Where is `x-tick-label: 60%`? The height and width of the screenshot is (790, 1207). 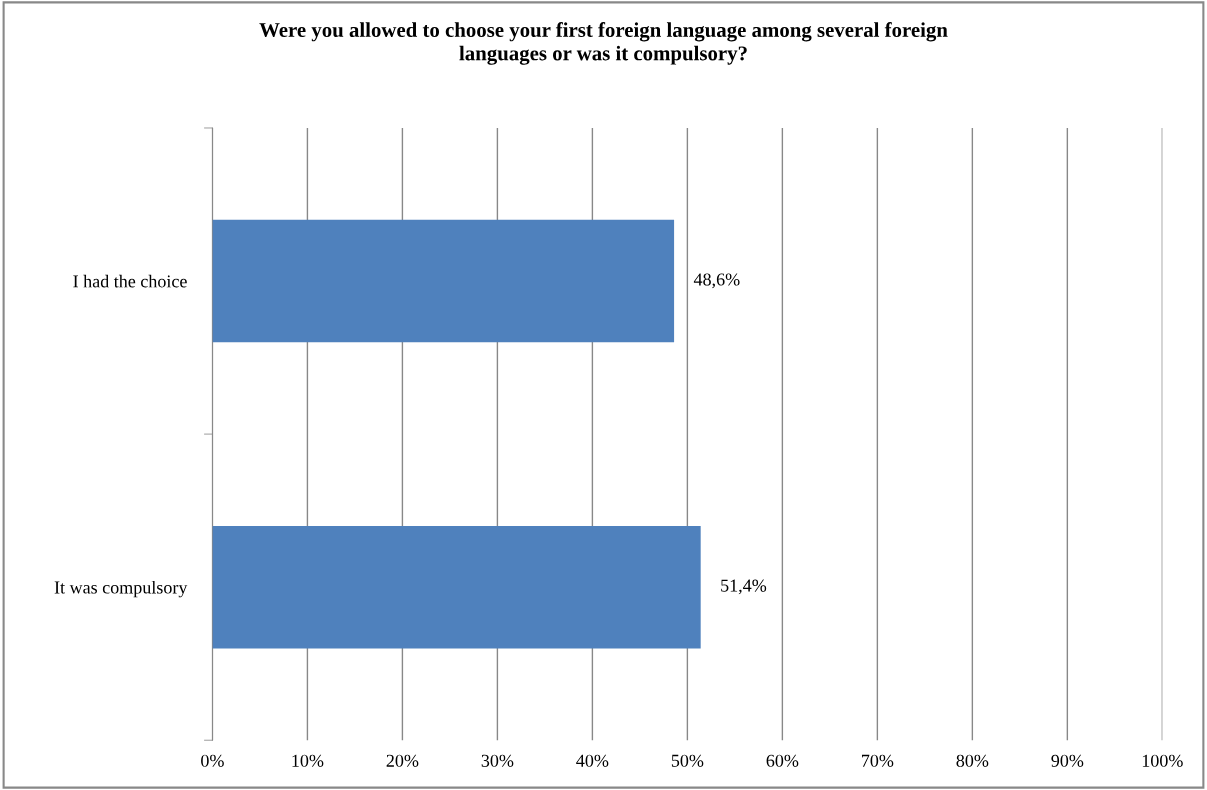 x-tick-label: 60% is located at coordinates (782, 760).